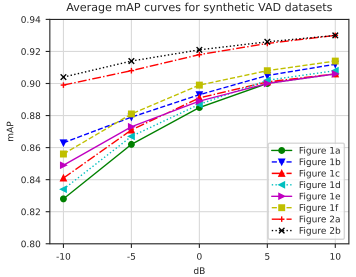  I want to click on legend-label: Figure 1e, so click(320, 197).